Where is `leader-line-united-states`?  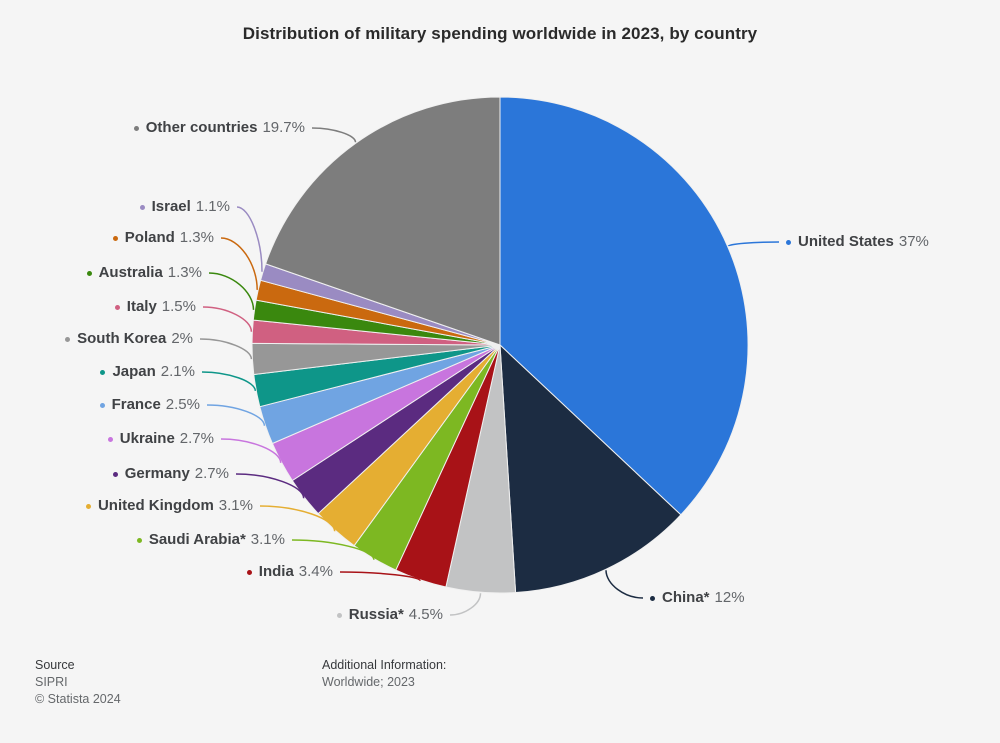 leader-line-united-states is located at coordinates (753, 244).